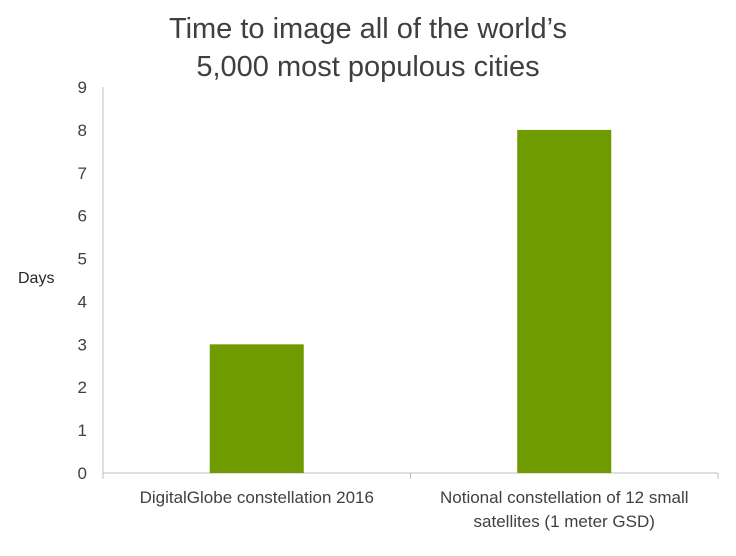 This screenshot has height=556, width=736. Describe the element at coordinates (82, 473) in the screenshot. I see `y-tick-label: 0` at that location.